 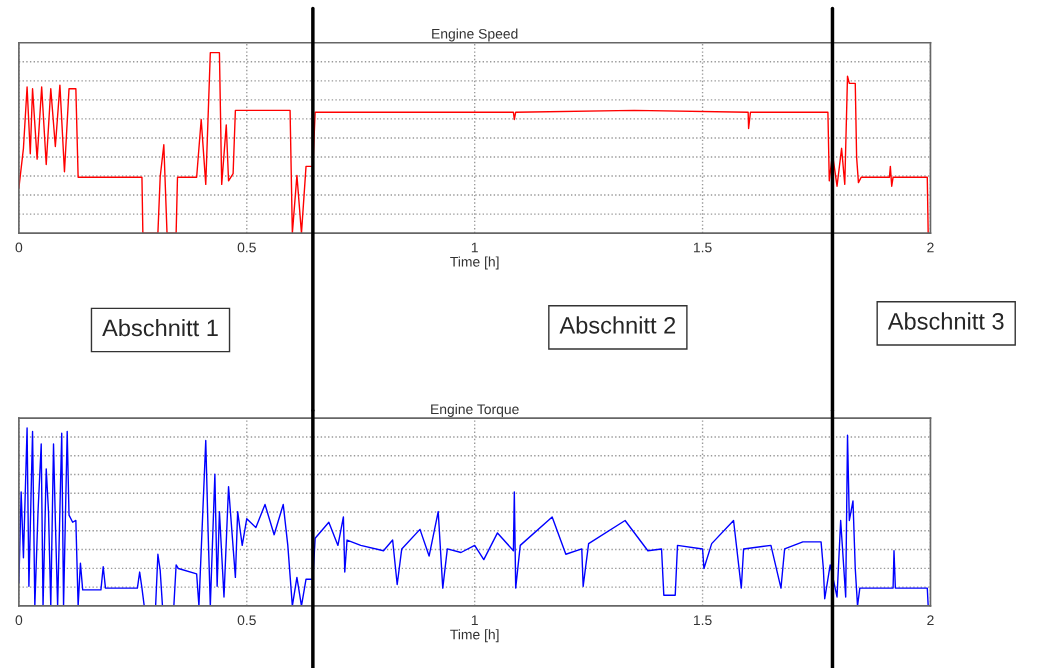 I want to click on text: Abschnitt 3, so click(x=945, y=321).